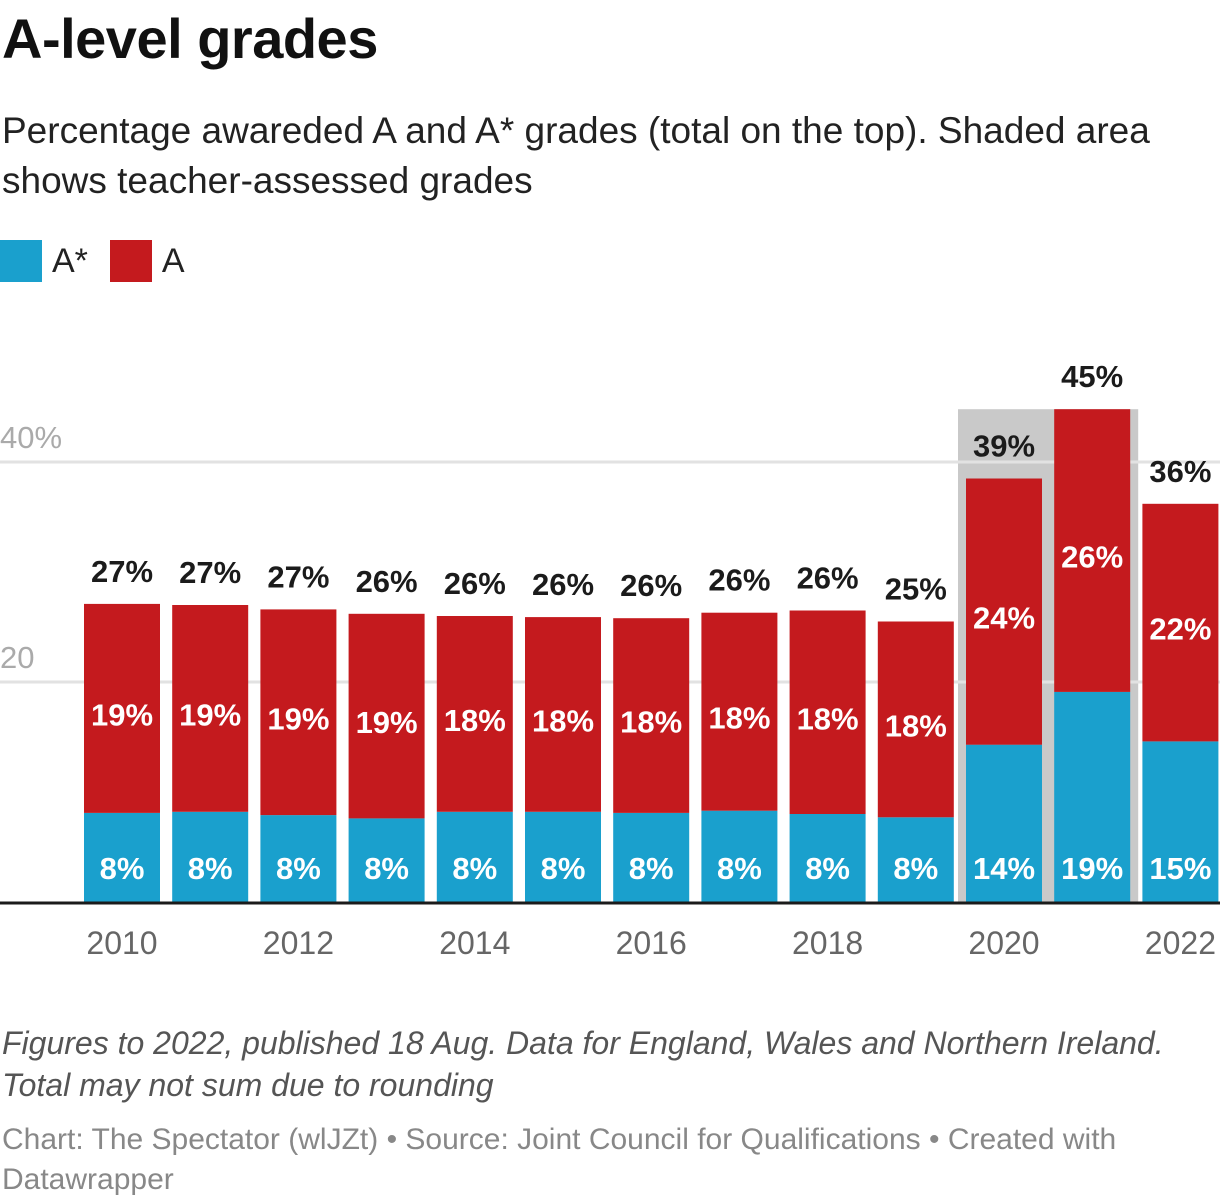 The image size is (1220, 1200). Describe the element at coordinates (70, 260) in the screenshot. I see `legend-label-a-star: A*` at that location.